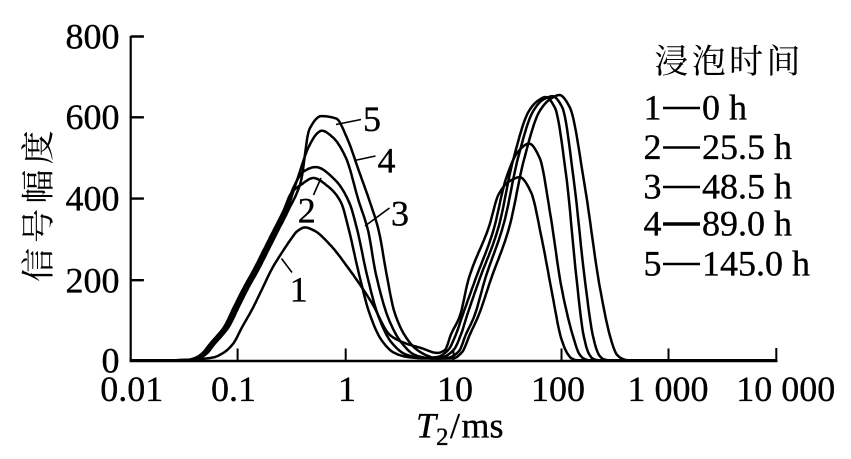 The image size is (851, 459). Describe the element at coordinates (455, 389) in the screenshot. I see `svg-text: 10` at that location.